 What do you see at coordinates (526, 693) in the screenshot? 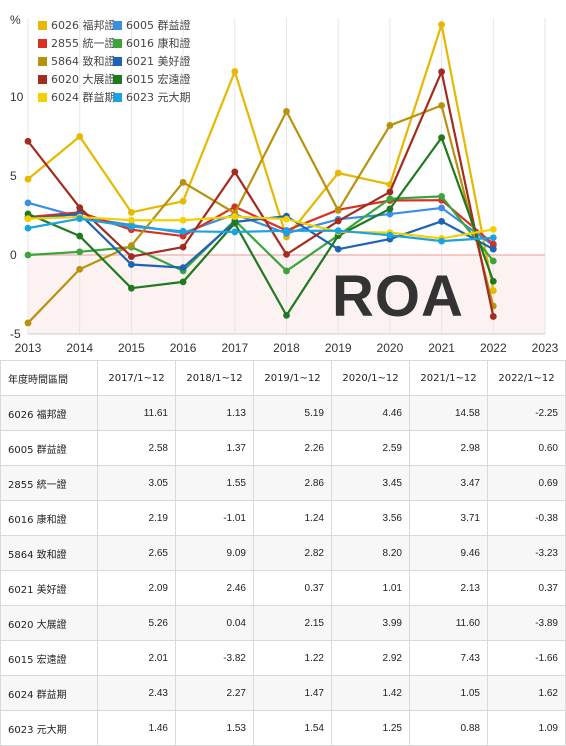
I see `roa-value-cell: 1.62` at bounding box center [526, 693].